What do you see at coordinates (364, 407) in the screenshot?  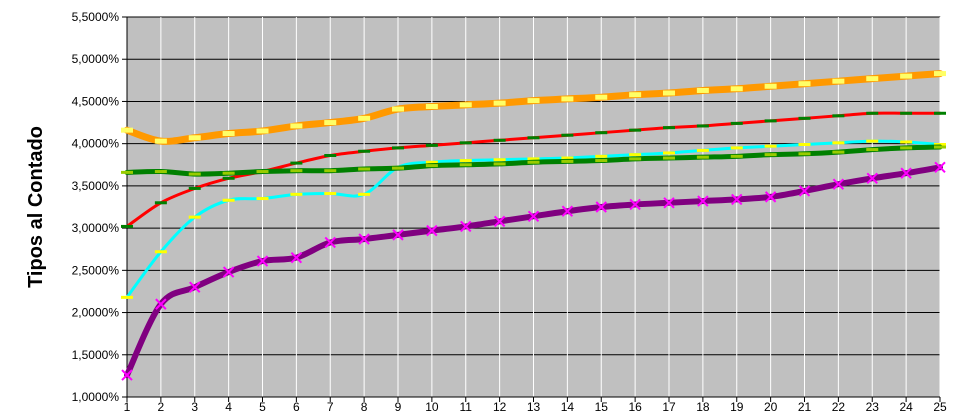 I see `x-tick-label: 8` at bounding box center [364, 407].